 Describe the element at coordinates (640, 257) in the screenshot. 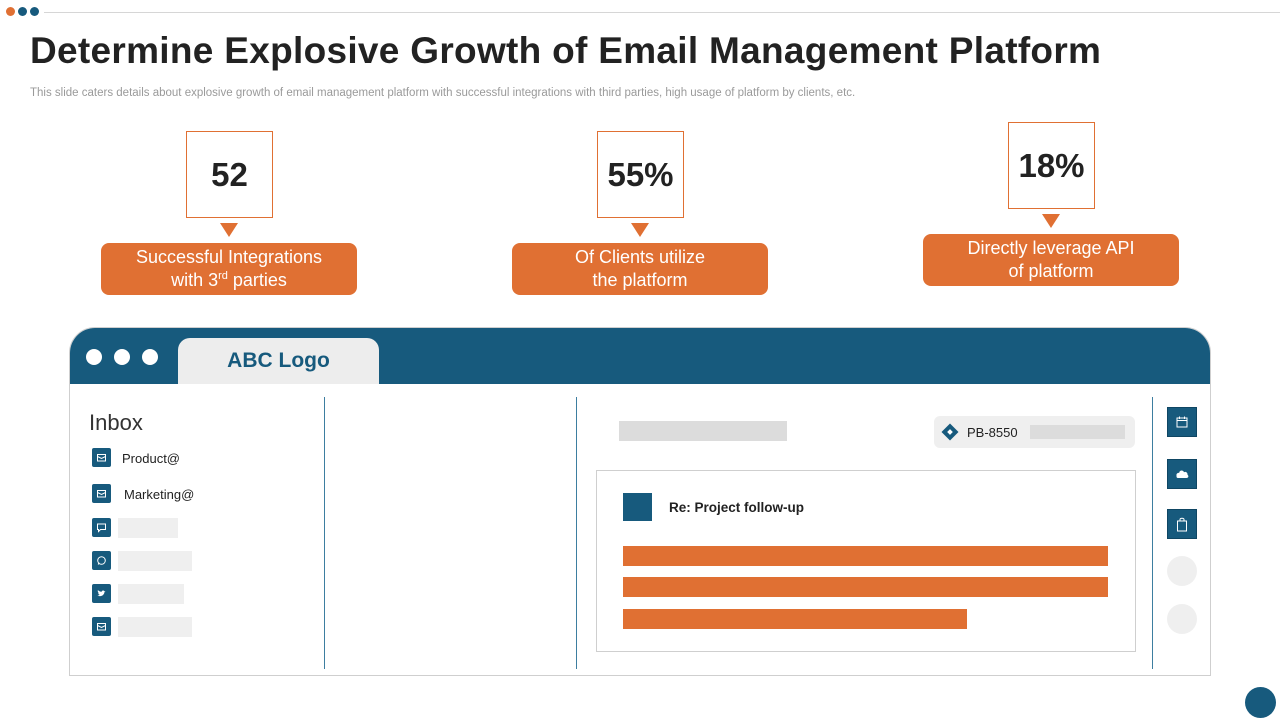

I see `stat-label-line: Of Clients utilize` at that location.